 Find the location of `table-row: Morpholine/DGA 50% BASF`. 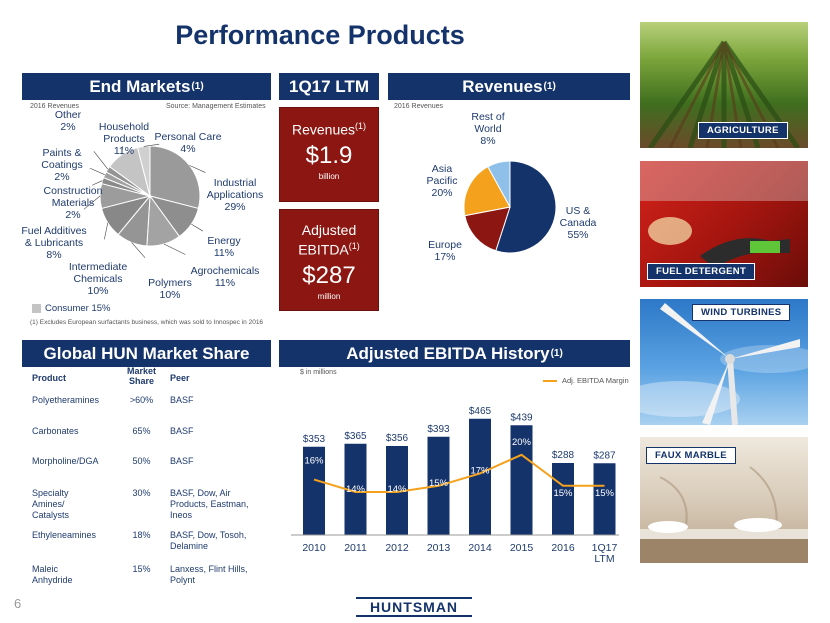

table-row: Morpholine/DGA 50% BASF is located at coordinates (148, 463).